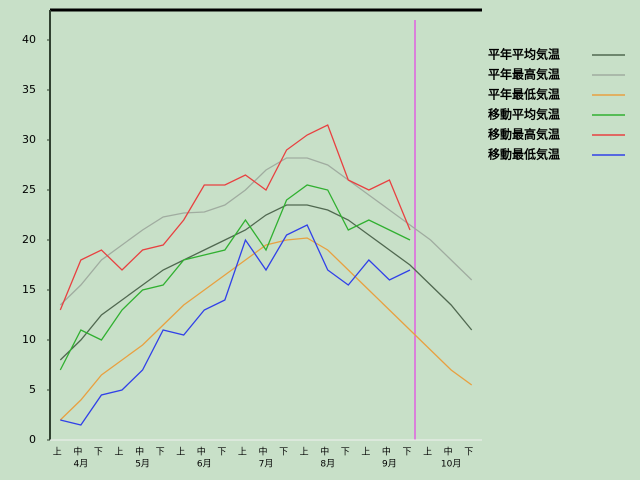  I want to click on legend-label: 移動最低気温, so click(524, 154).